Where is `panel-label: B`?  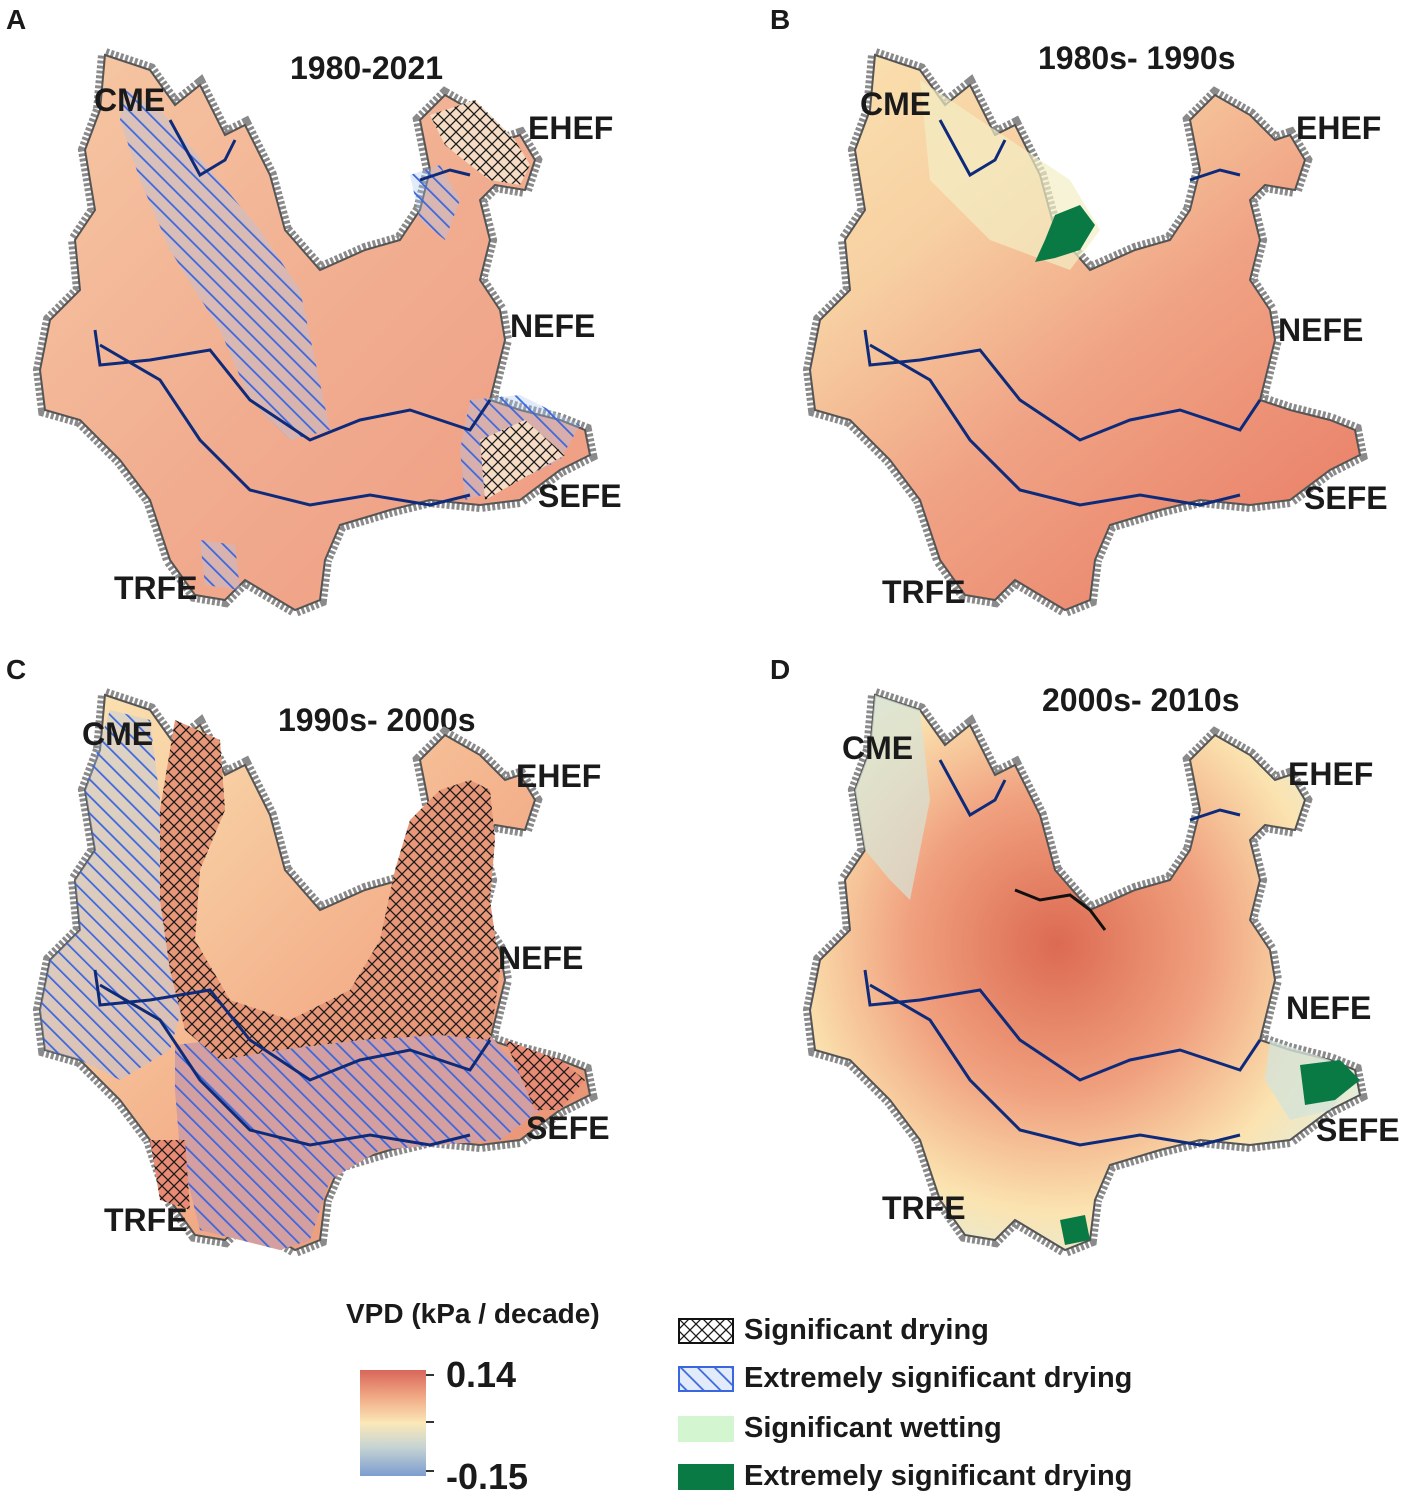
panel-label: B is located at coordinates (780, 19).